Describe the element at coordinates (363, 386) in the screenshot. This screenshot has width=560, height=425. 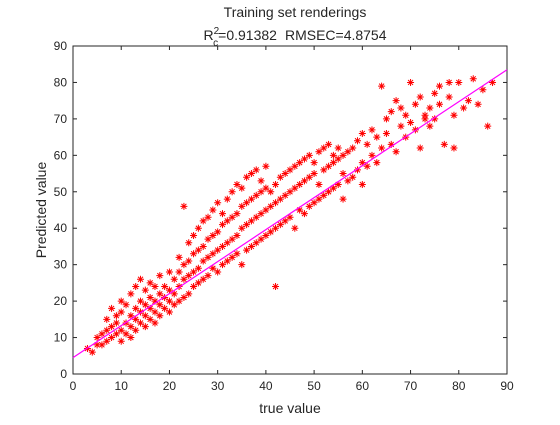
I see `x-tick-label: 60` at that location.